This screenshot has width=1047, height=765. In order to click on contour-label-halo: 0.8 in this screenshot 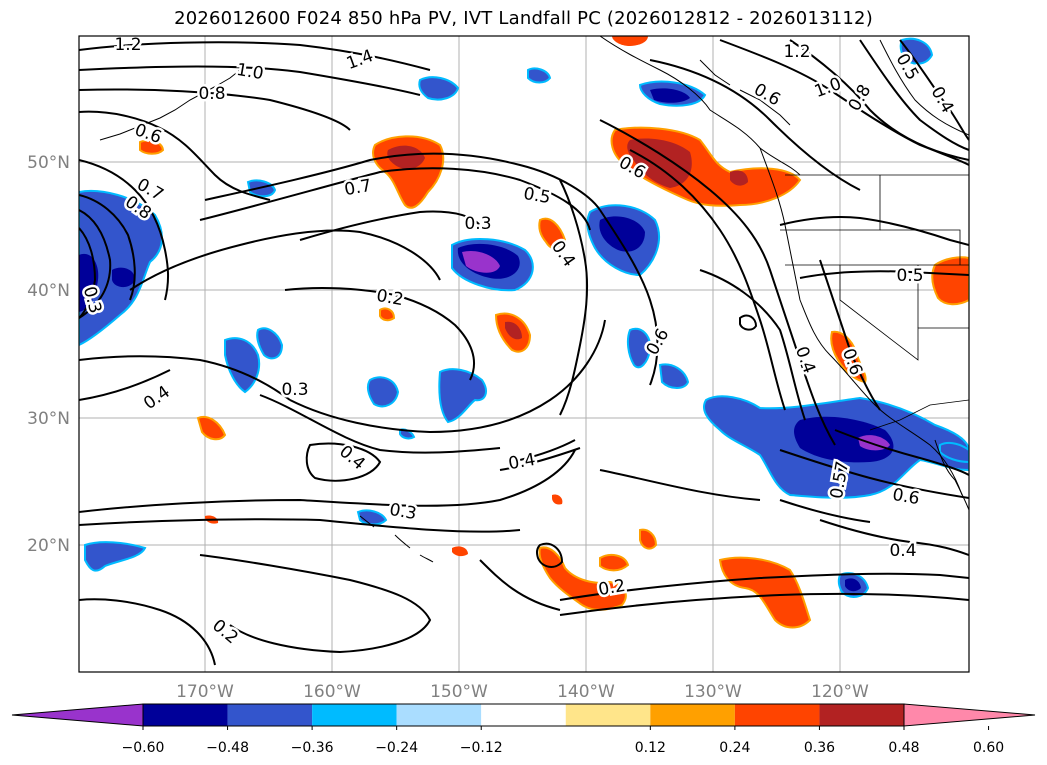, I will do `click(211, 94)`.